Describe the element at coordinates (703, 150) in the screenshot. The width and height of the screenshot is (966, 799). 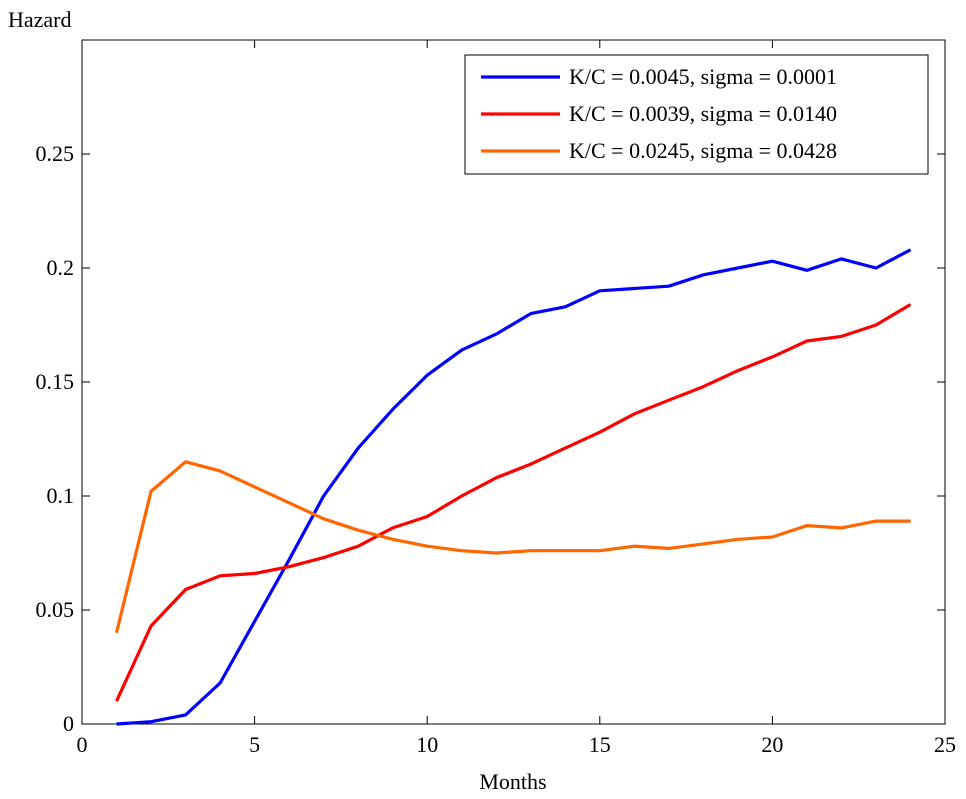
I see `legend-label-3: K/C = 0.0245, sigma = 0.0428` at that location.